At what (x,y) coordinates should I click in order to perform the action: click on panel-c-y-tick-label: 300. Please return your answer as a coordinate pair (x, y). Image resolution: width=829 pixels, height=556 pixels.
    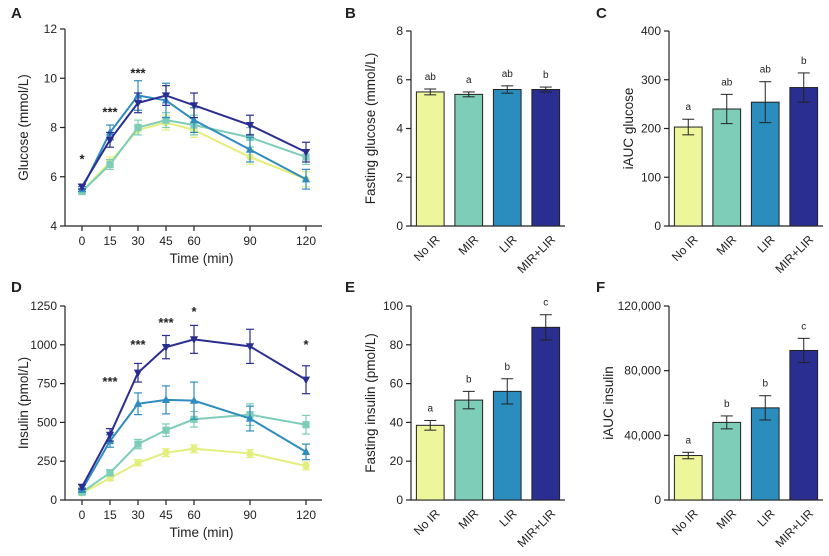
    Looking at the image, I should click on (651, 80).